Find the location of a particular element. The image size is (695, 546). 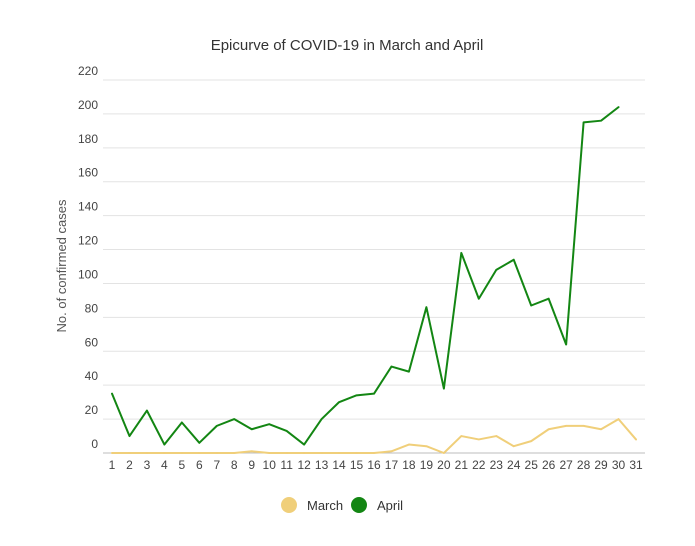

y-tick-label: 180 is located at coordinates (88, 139).